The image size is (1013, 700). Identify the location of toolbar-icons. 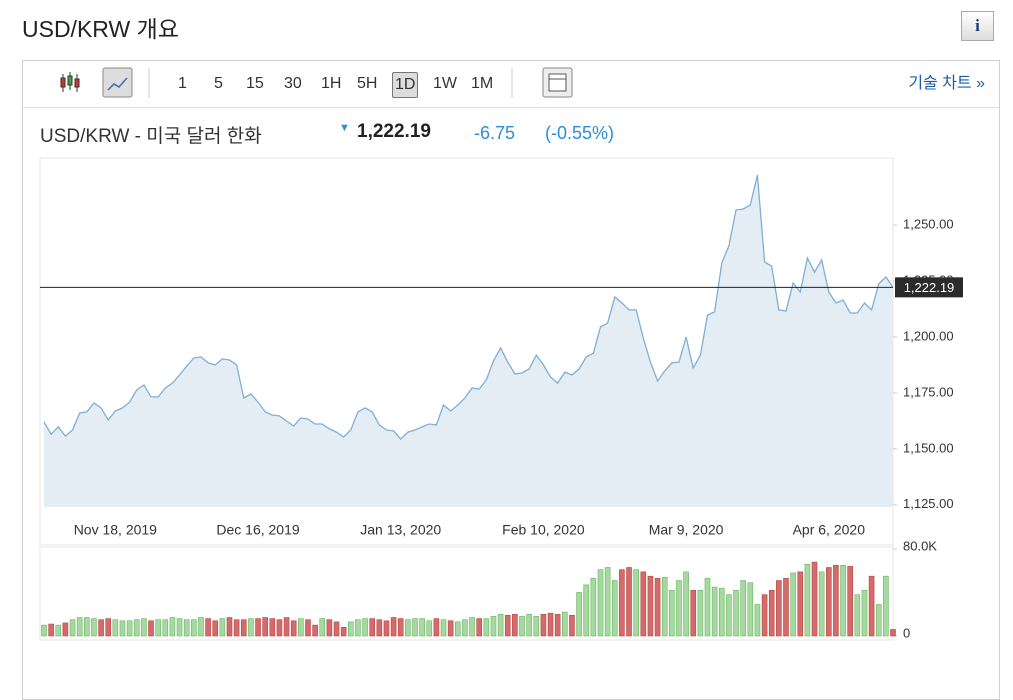
(316, 82).